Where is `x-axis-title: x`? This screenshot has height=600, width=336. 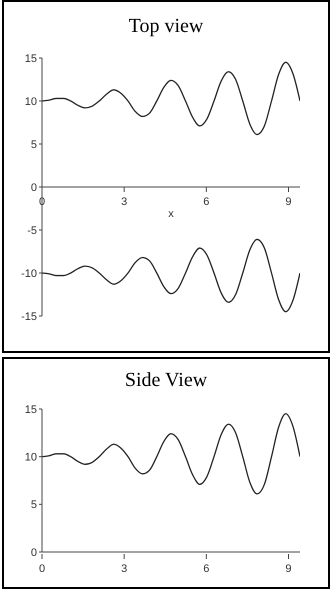 x-axis-title: x is located at coordinates (171, 214).